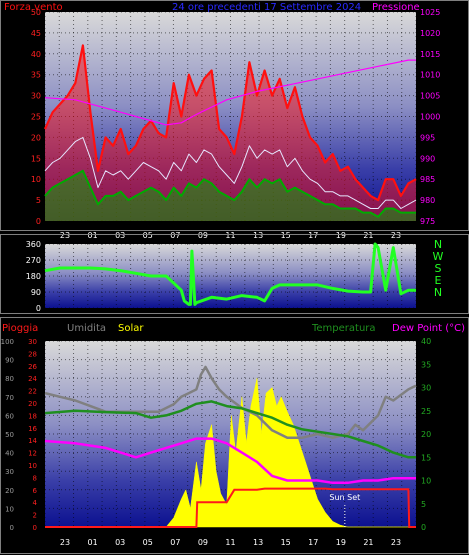 The width and height of the screenshot is (469, 555). Describe the element at coordinates (32, 466) in the screenshot. I see `rain-tick-label: 10` at that location.